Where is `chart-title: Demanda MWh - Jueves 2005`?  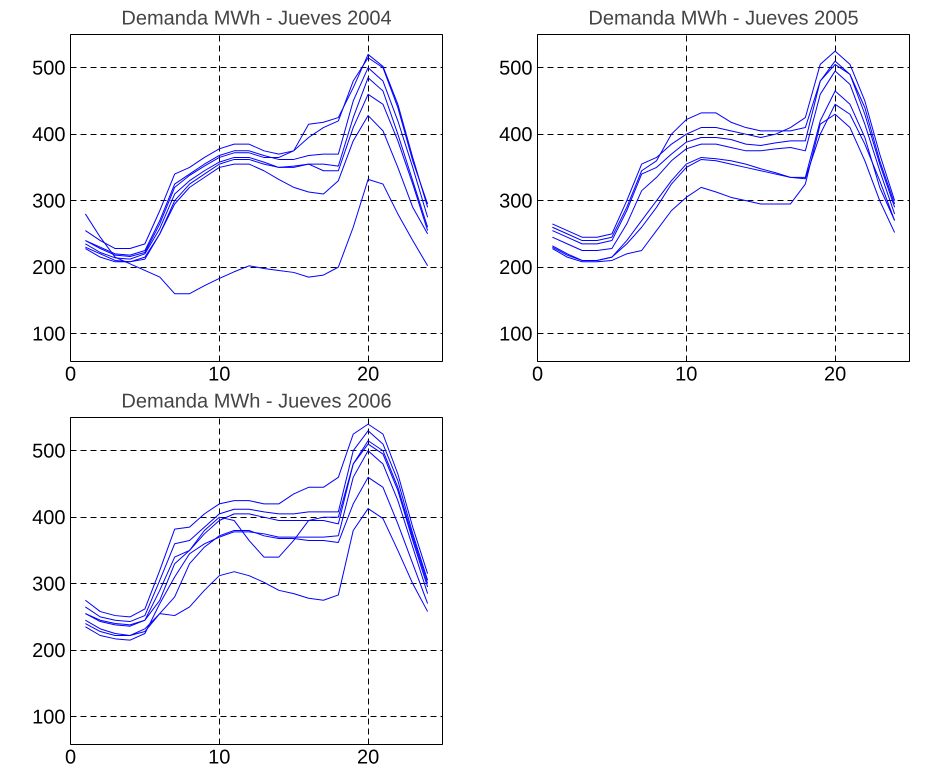
chart-title: Demanda MWh - Jueves 2005 is located at coordinates (723, 19).